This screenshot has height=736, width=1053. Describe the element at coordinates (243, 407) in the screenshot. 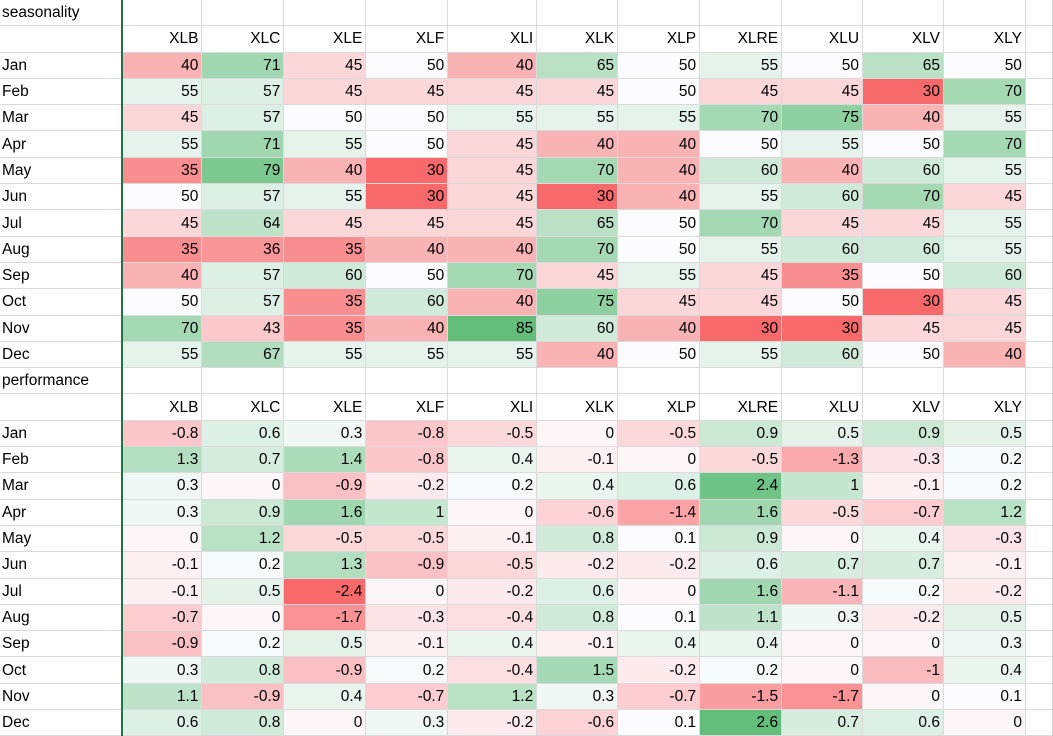

I see `column-header-xlc: XLC` at that location.